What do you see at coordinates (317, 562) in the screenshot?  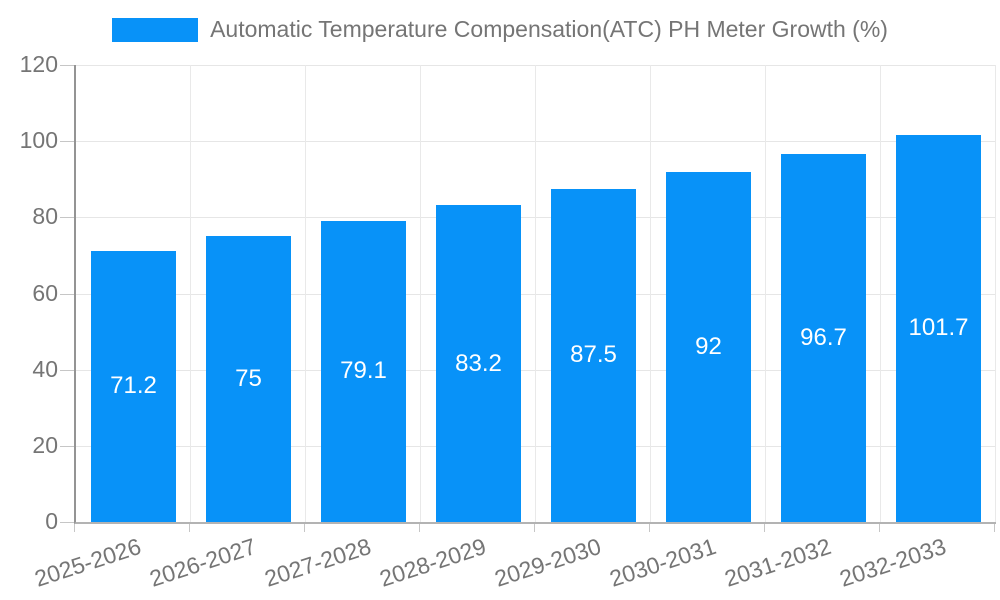 I see `x-axis-label: 2027-2028` at bounding box center [317, 562].